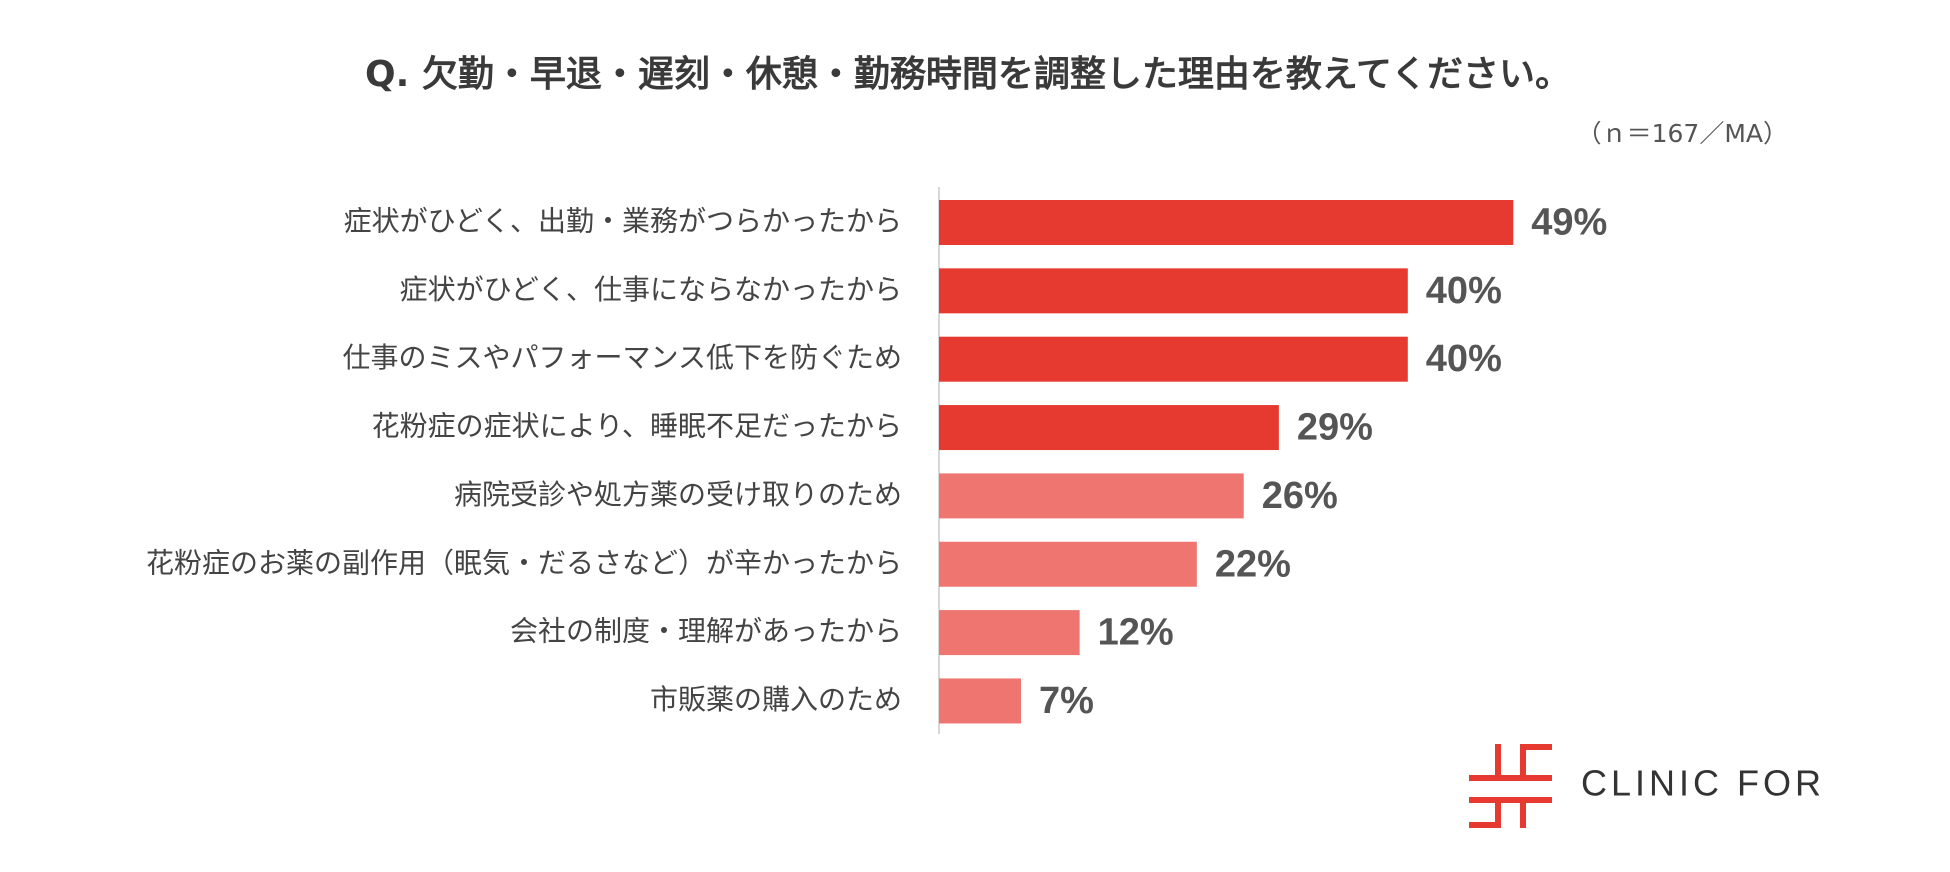  I want to click on chart-note: （ｎ＝167／MA）, so click(1682, 133).